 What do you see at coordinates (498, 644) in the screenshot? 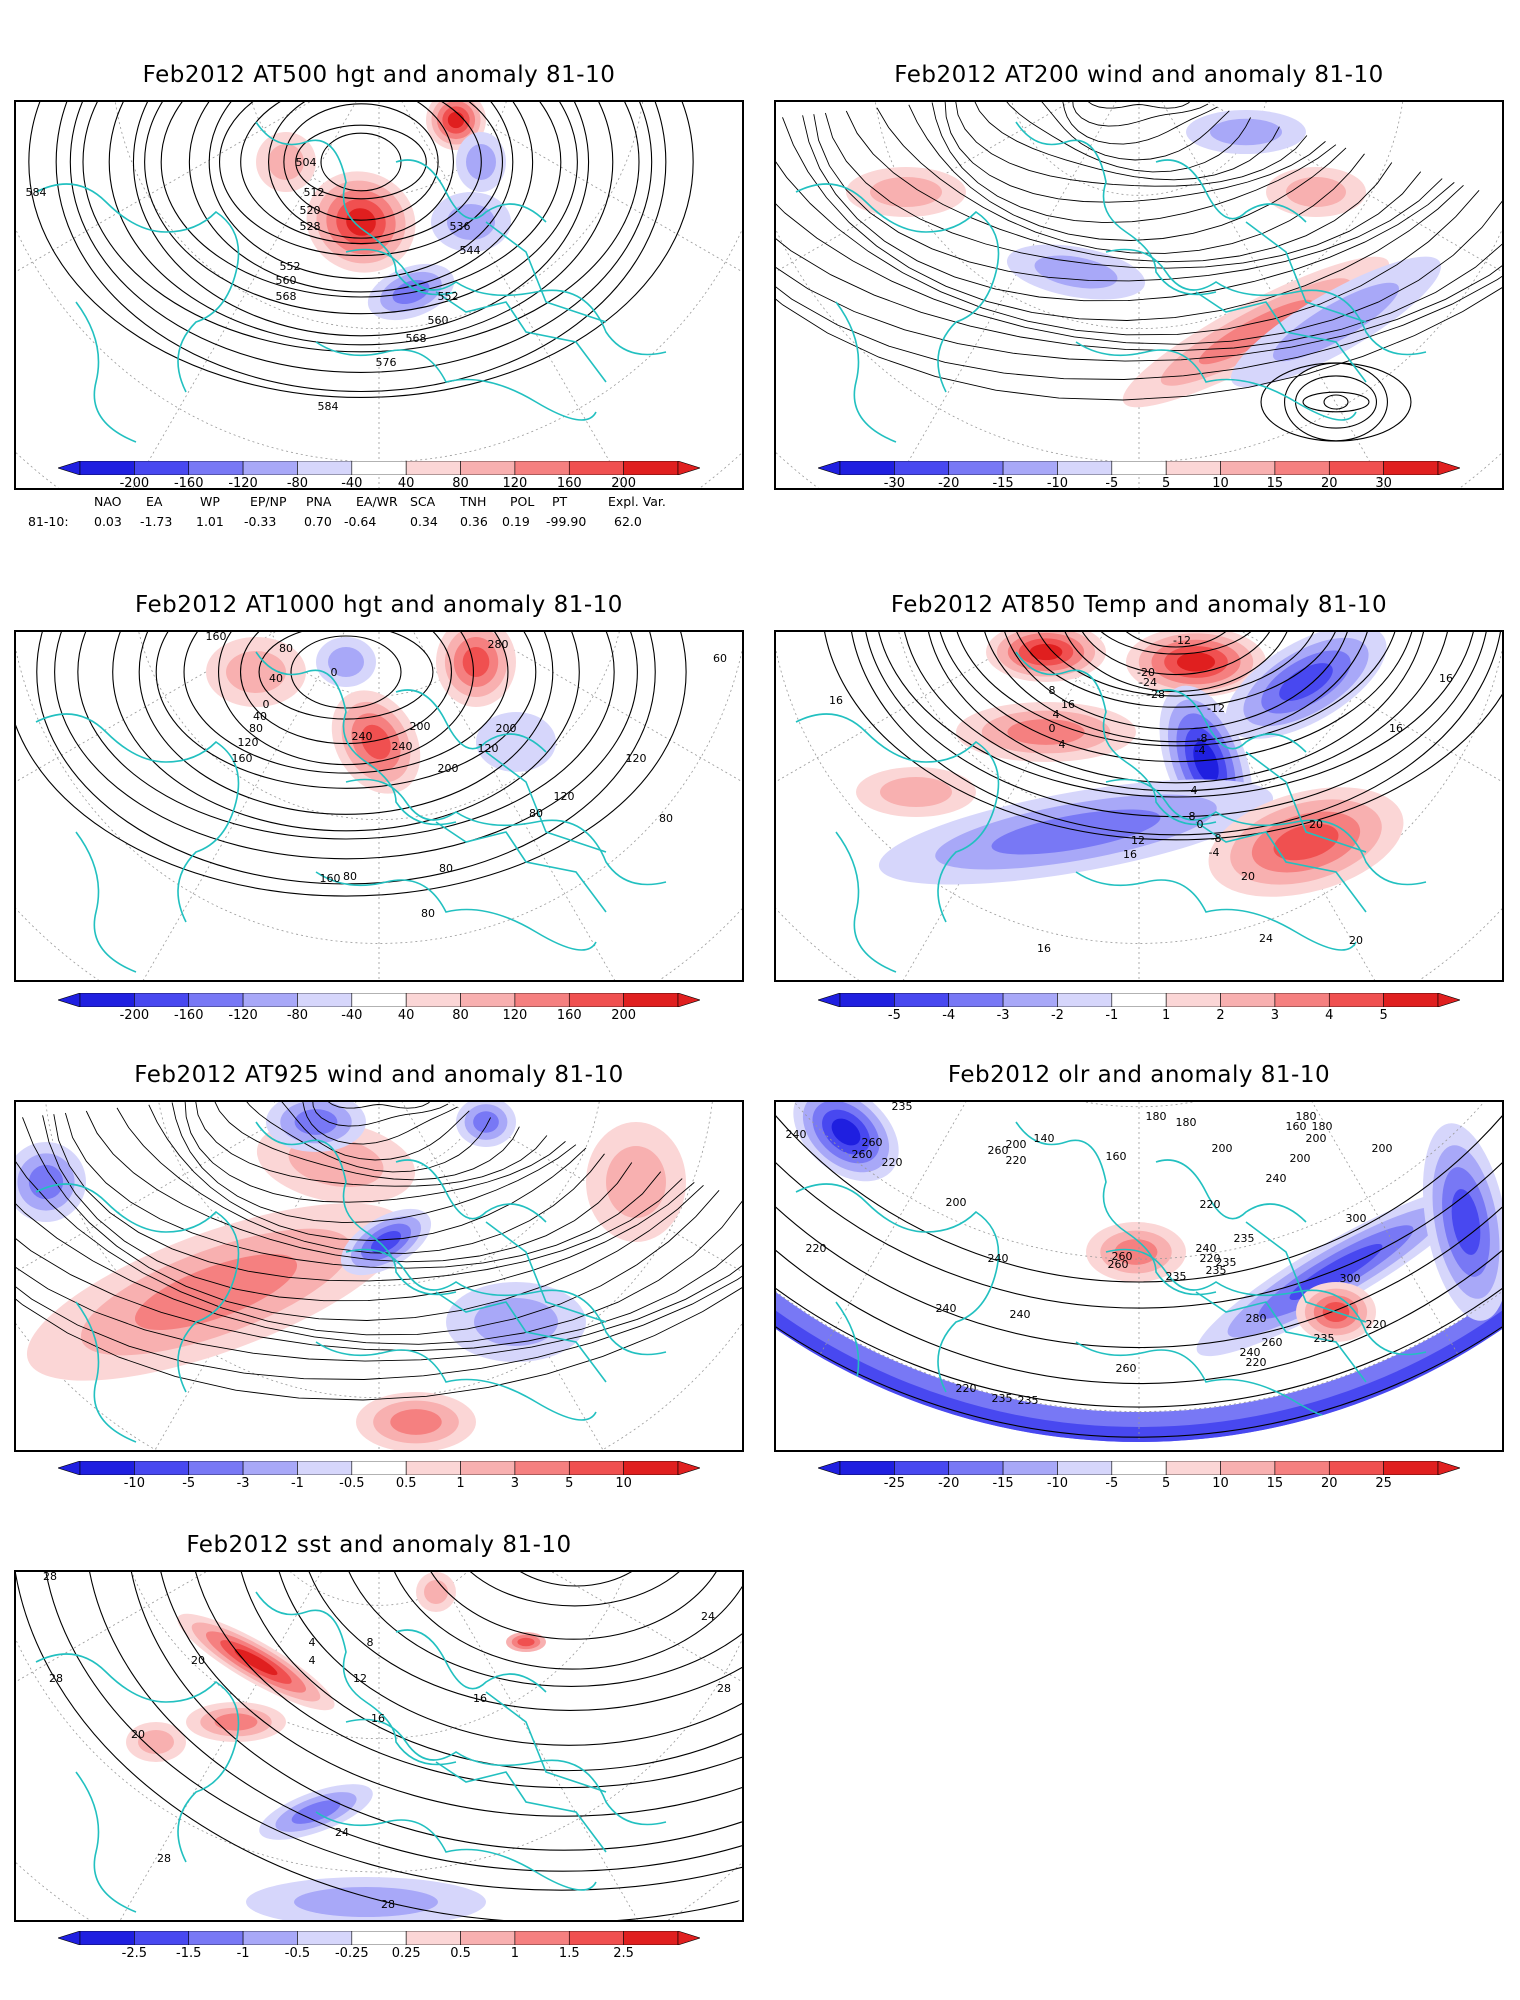
I see `contour-label: 280` at bounding box center [498, 644].